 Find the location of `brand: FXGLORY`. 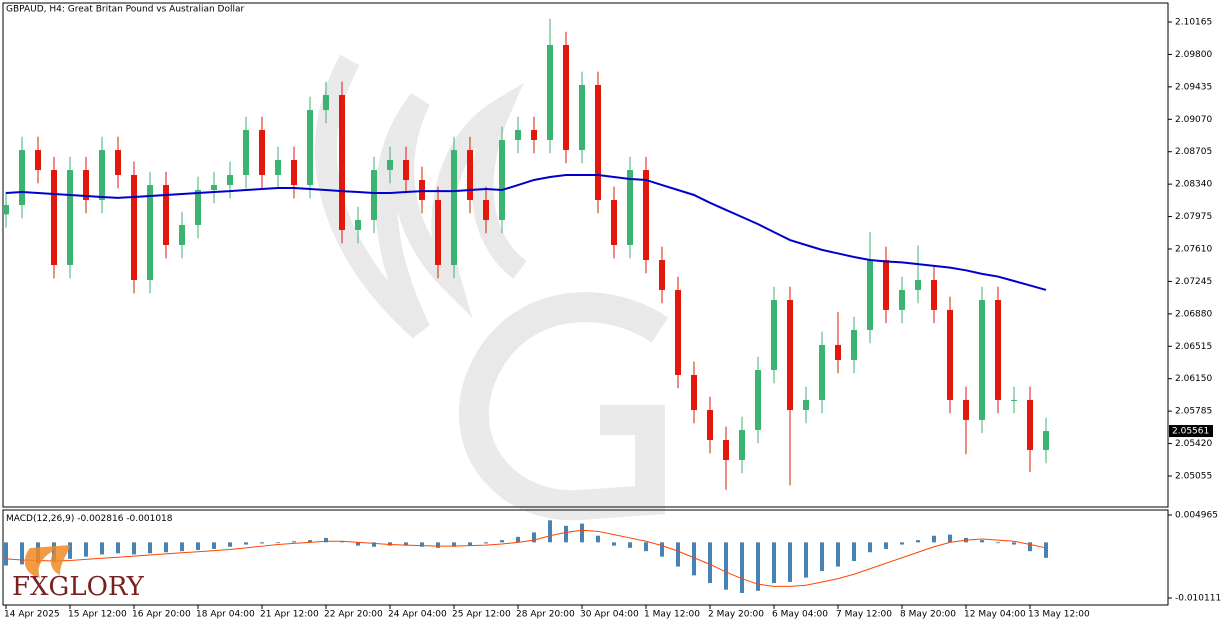

brand: FXGLORY is located at coordinates (78, 587).